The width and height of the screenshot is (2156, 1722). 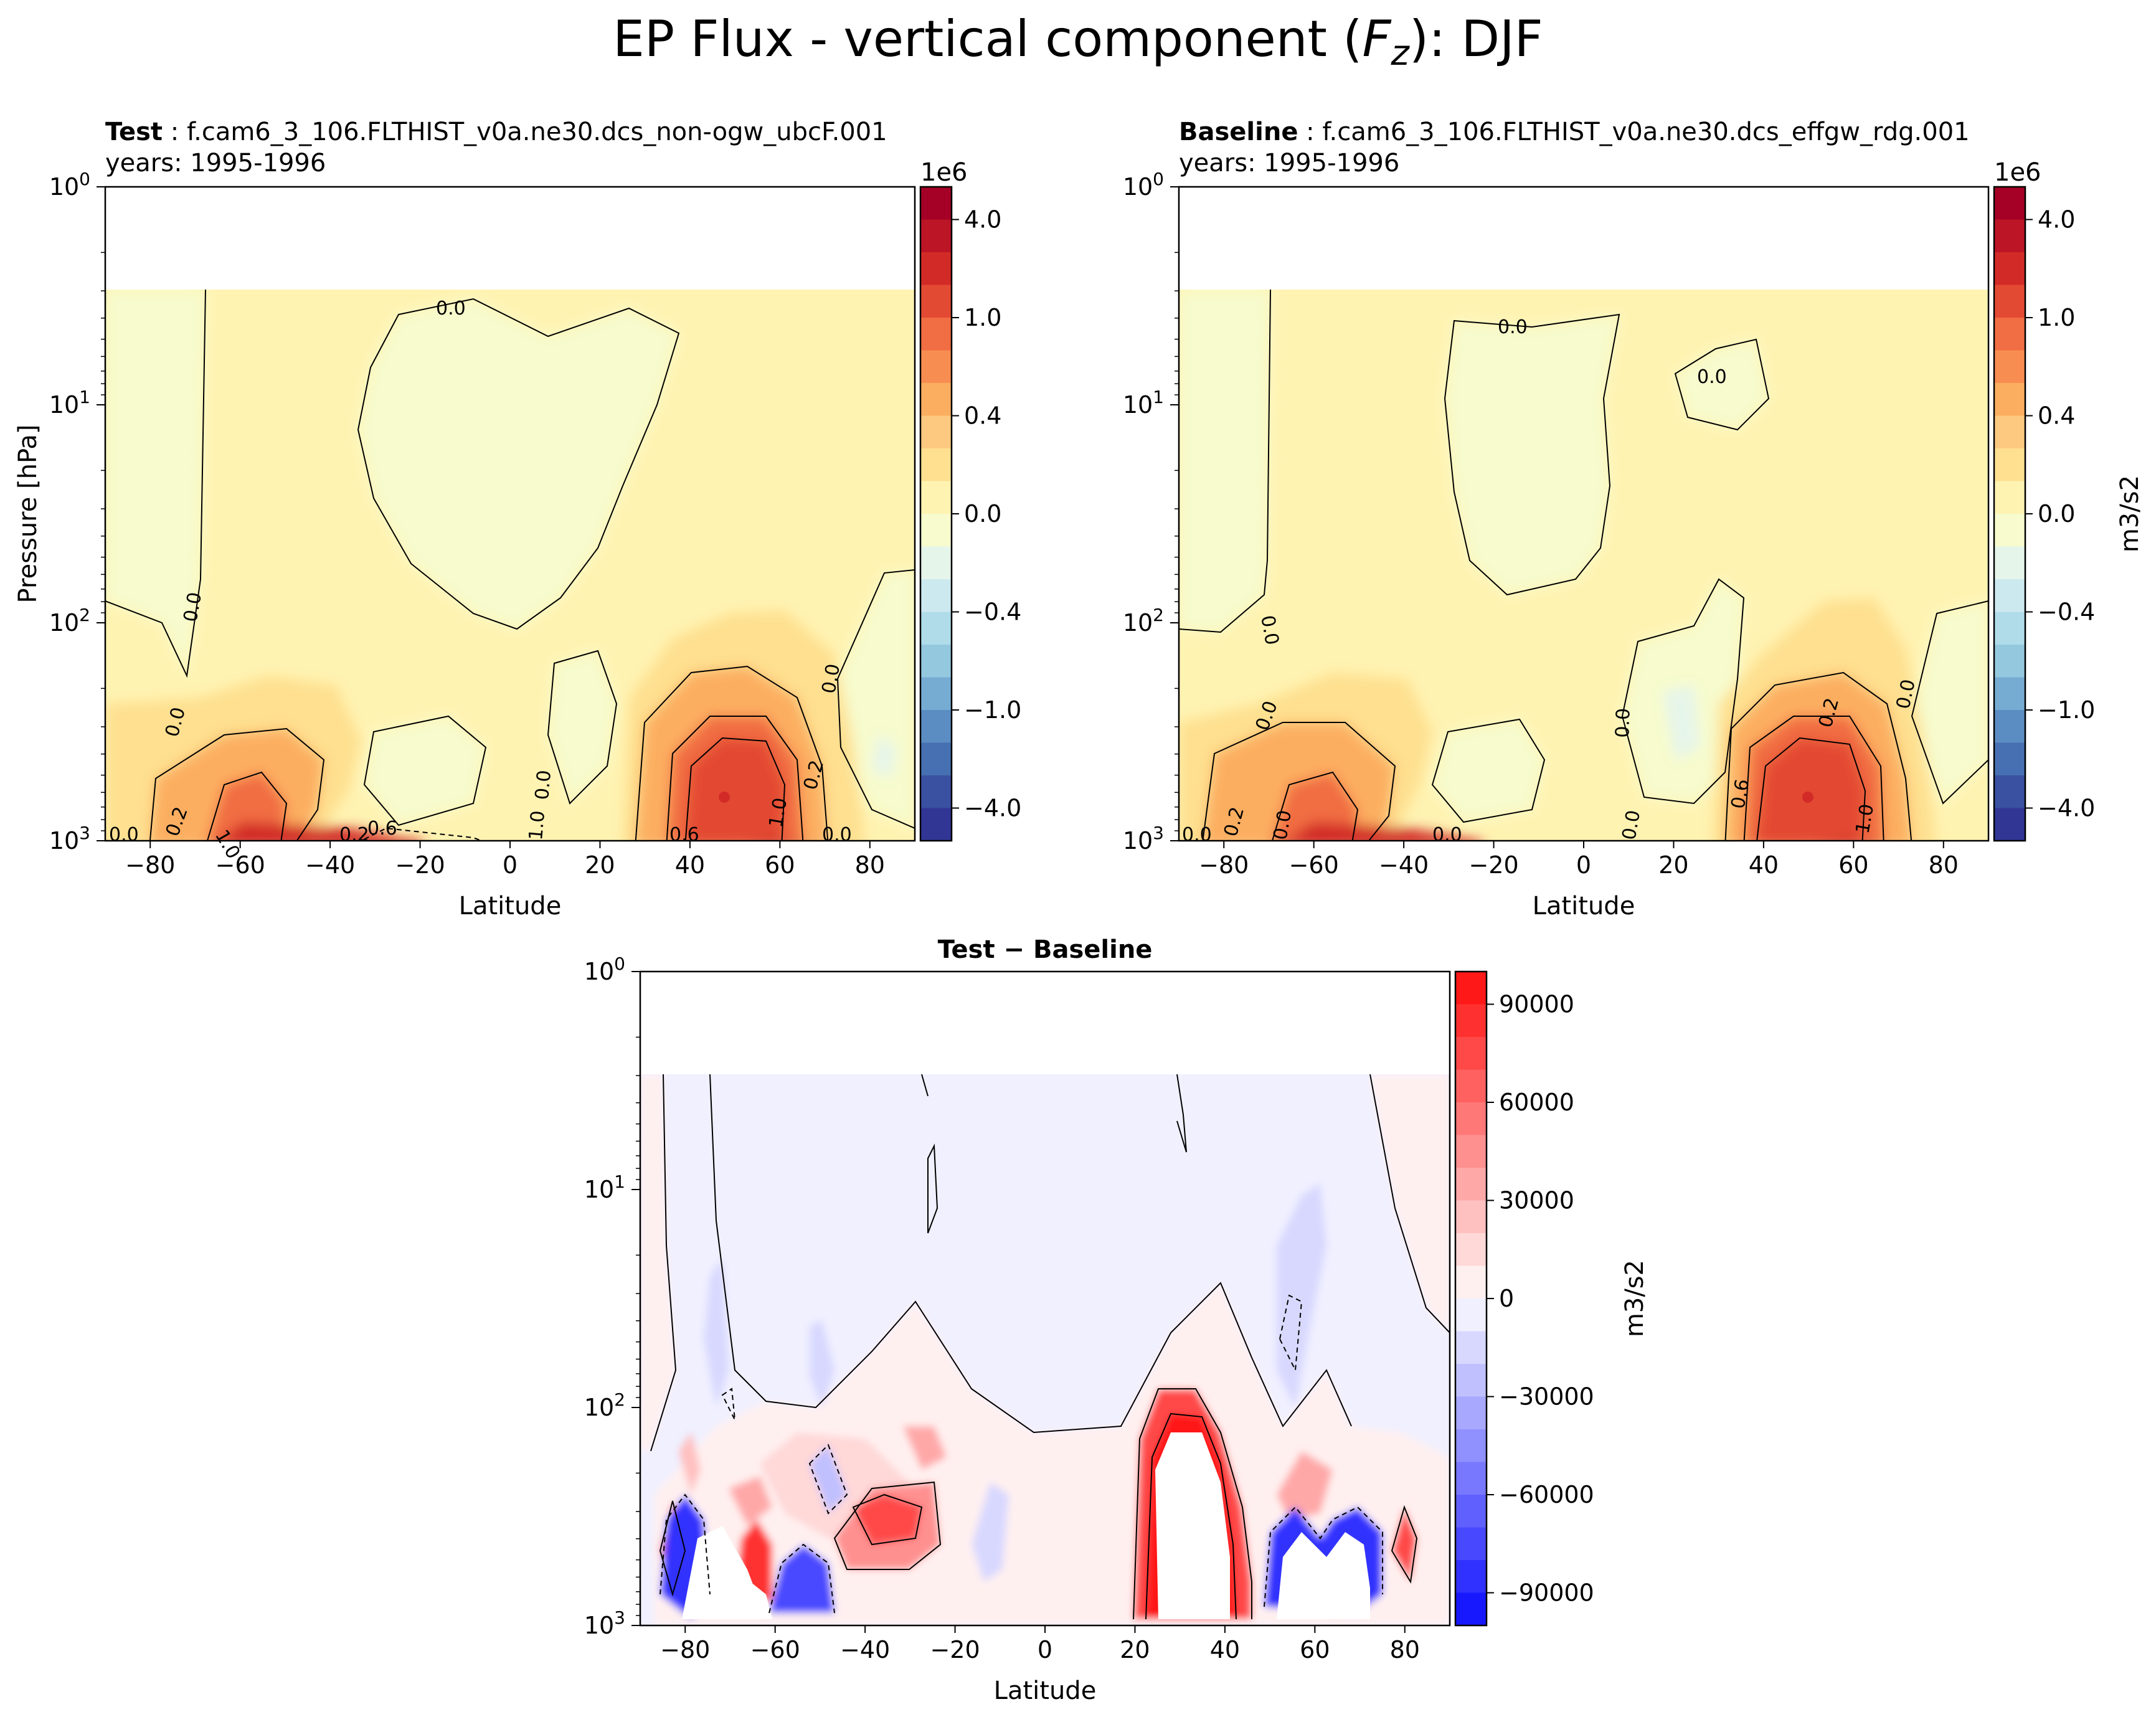 What do you see at coordinates (2066, 710) in the screenshot?
I see `colorbar-tick-label: −1.0` at bounding box center [2066, 710].